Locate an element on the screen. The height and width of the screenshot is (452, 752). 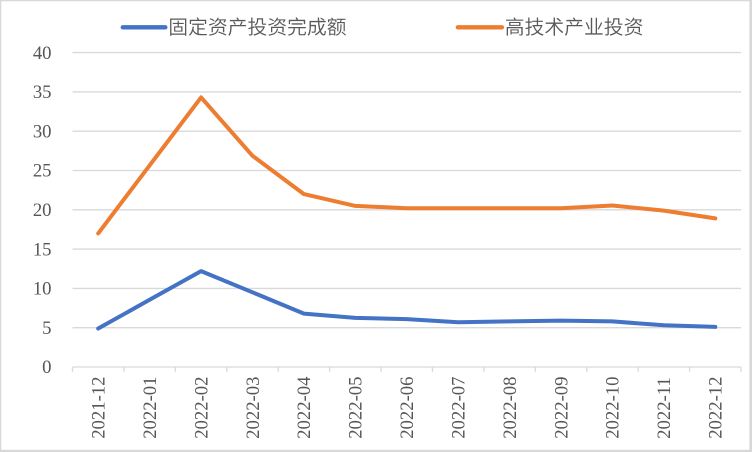
svg-text: 2022-03 is located at coordinates (253, 408).